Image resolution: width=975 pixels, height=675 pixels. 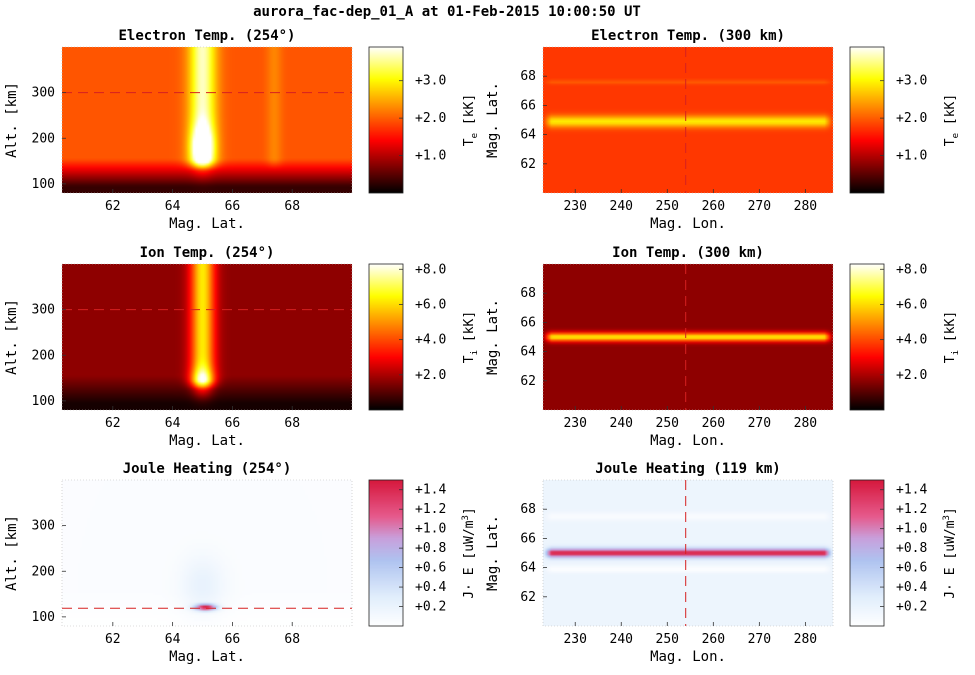 What do you see at coordinates (759, 206) in the screenshot?
I see `x-tick-label: 270` at bounding box center [759, 206].